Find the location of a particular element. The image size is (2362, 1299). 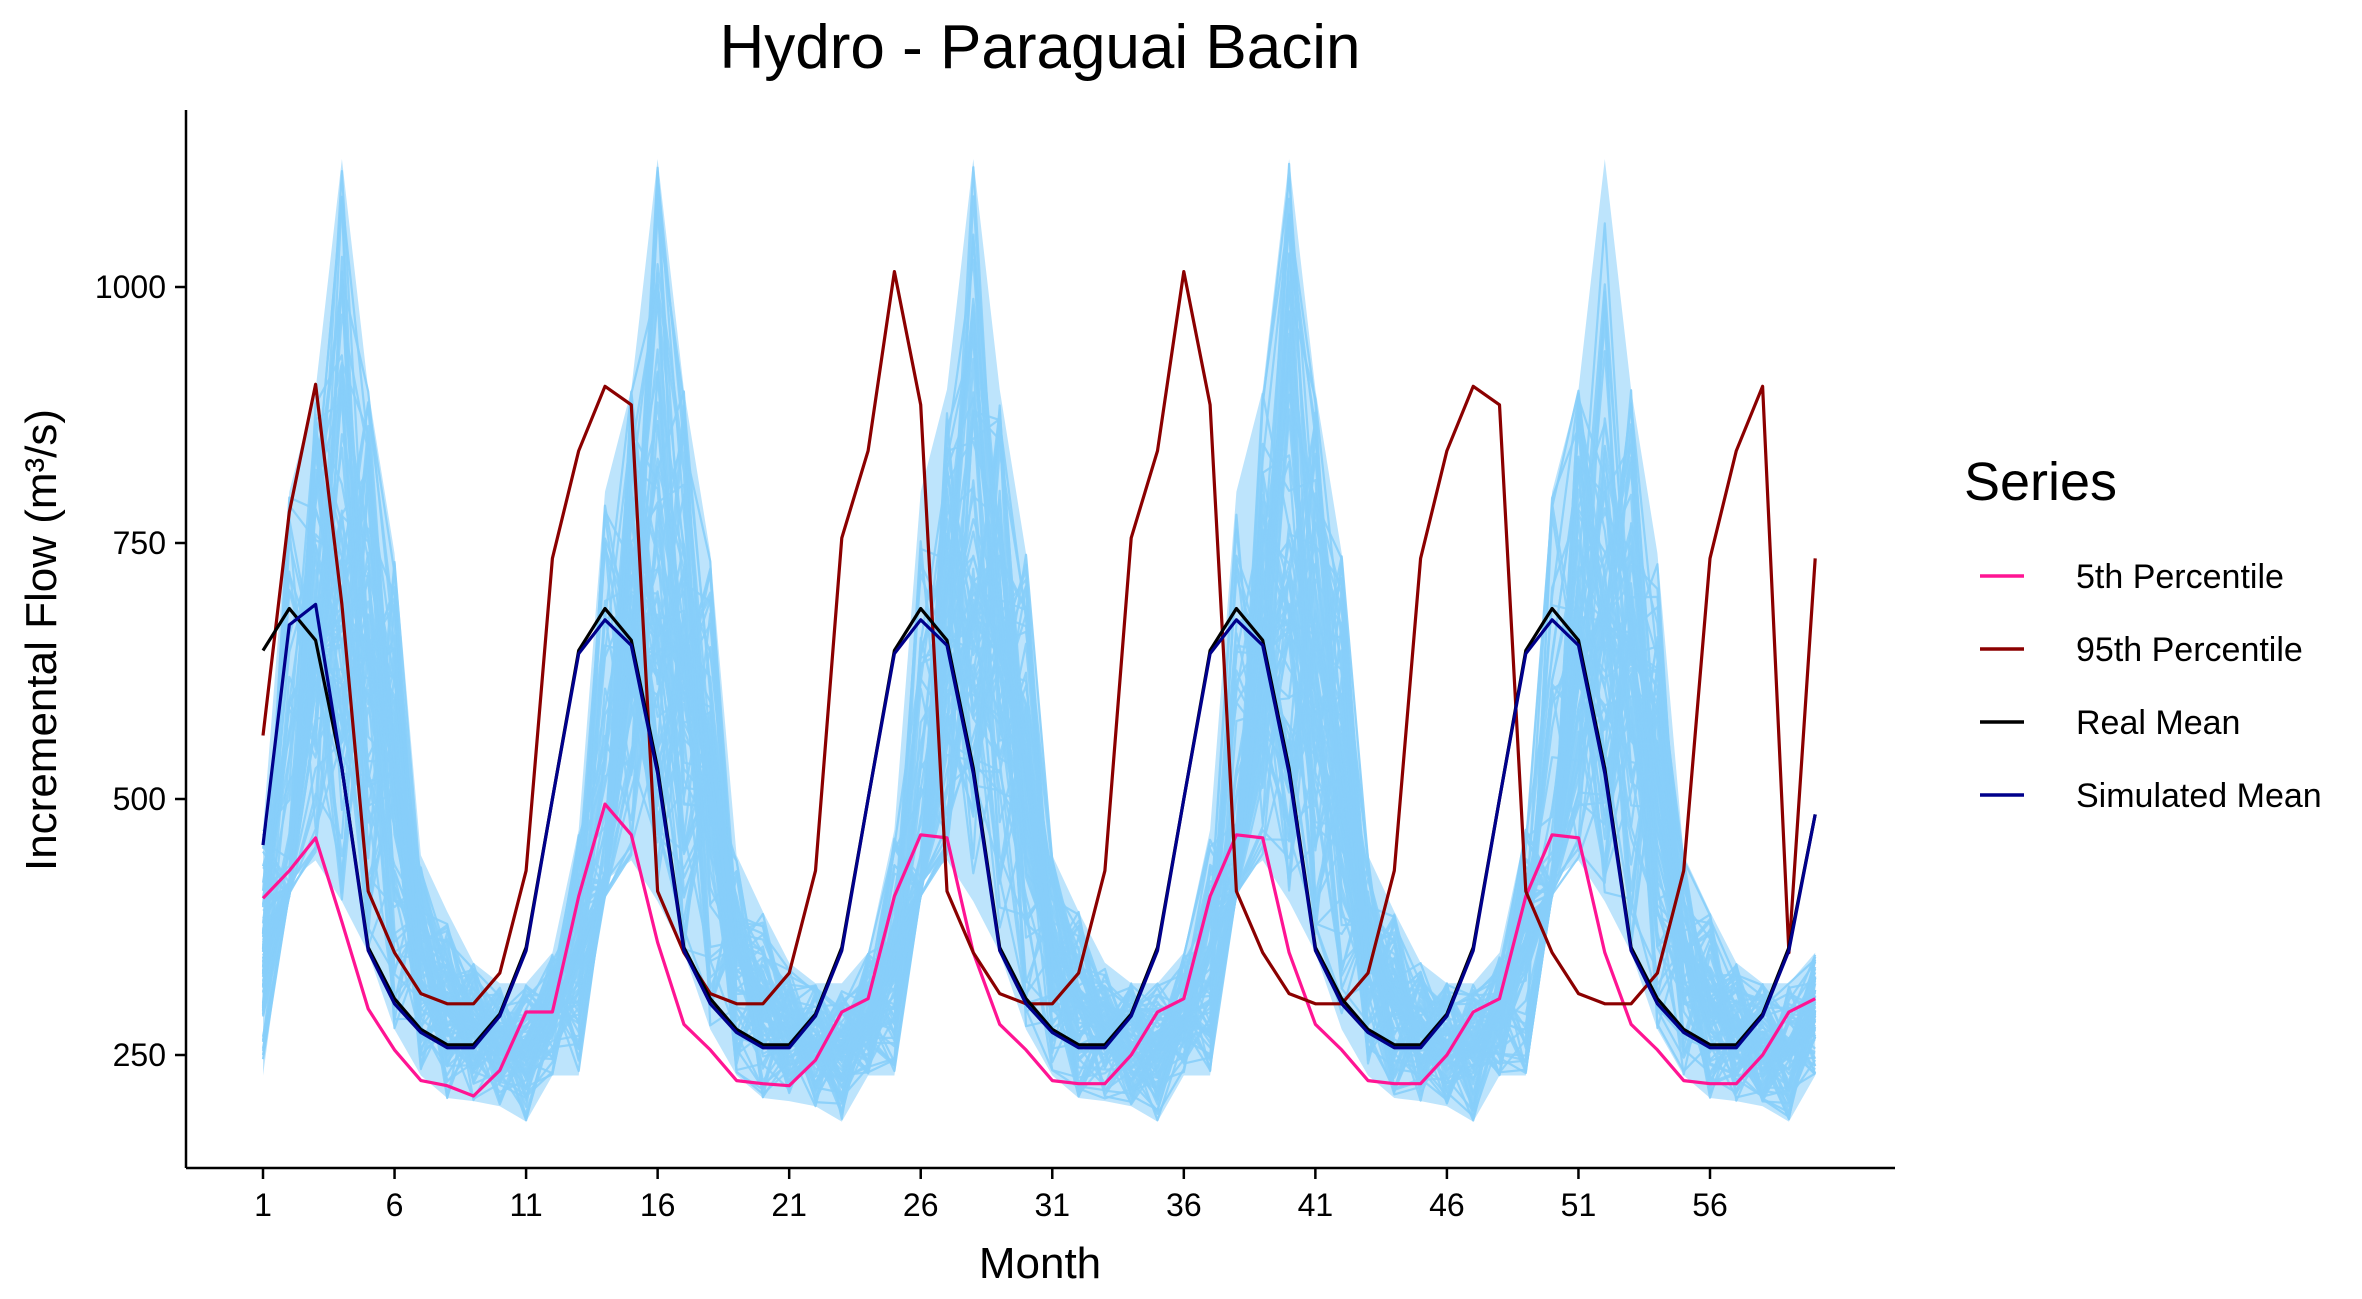

x-tick-label: 41 is located at coordinates (1316, 1205).